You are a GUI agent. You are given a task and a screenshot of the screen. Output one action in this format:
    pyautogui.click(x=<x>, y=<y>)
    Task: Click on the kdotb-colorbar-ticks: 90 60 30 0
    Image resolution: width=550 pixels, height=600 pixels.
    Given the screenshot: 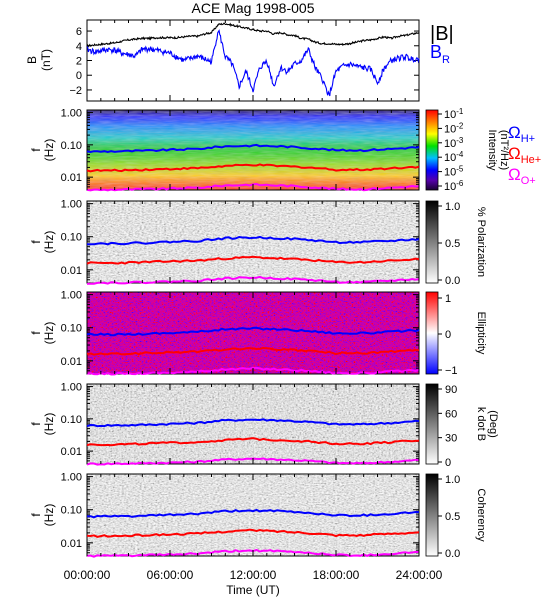 What is the action you would take?
    pyautogui.click(x=447, y=426)
    